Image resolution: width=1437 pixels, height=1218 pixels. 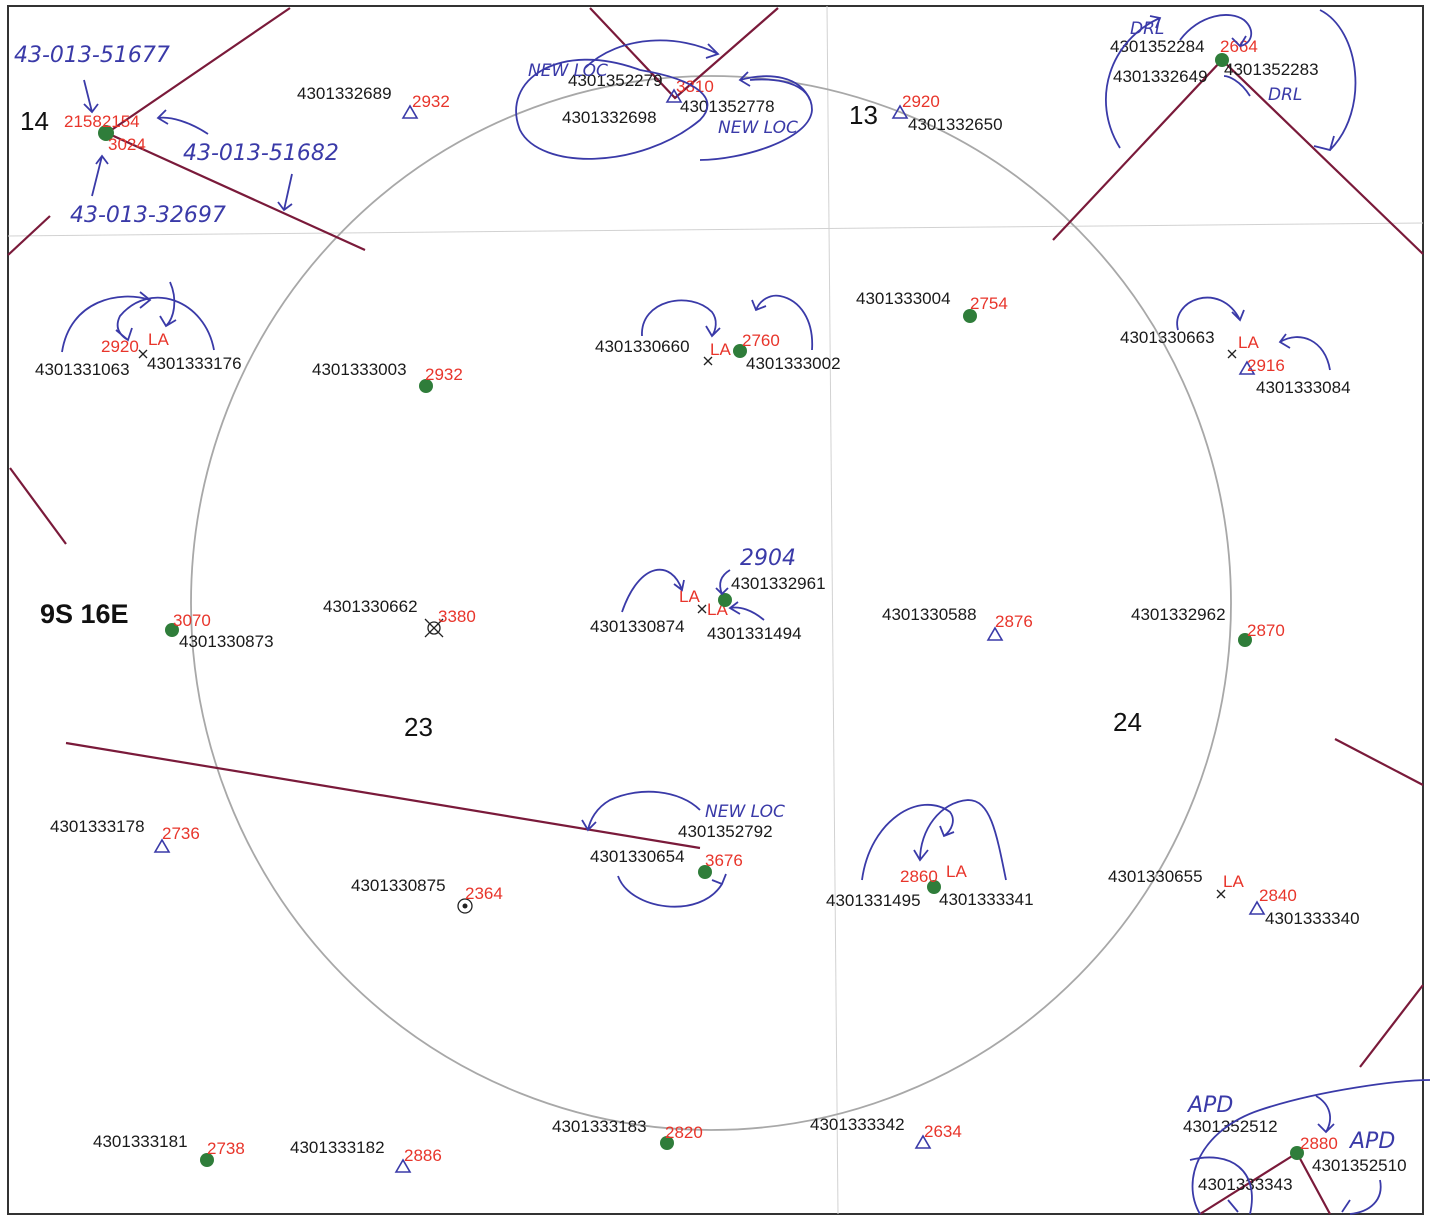 I want to click on well-api-label: 4301352792, so click(x=725, y=831).